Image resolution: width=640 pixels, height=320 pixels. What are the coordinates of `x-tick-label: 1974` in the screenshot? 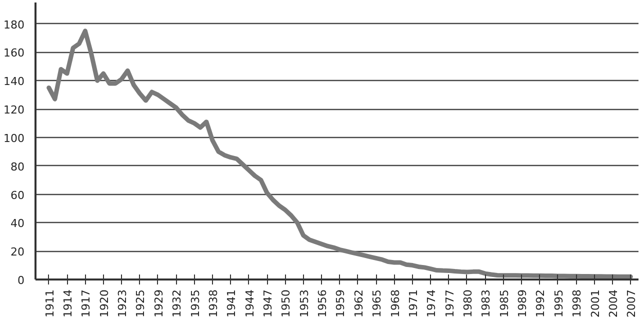 It's located at (431, 303).